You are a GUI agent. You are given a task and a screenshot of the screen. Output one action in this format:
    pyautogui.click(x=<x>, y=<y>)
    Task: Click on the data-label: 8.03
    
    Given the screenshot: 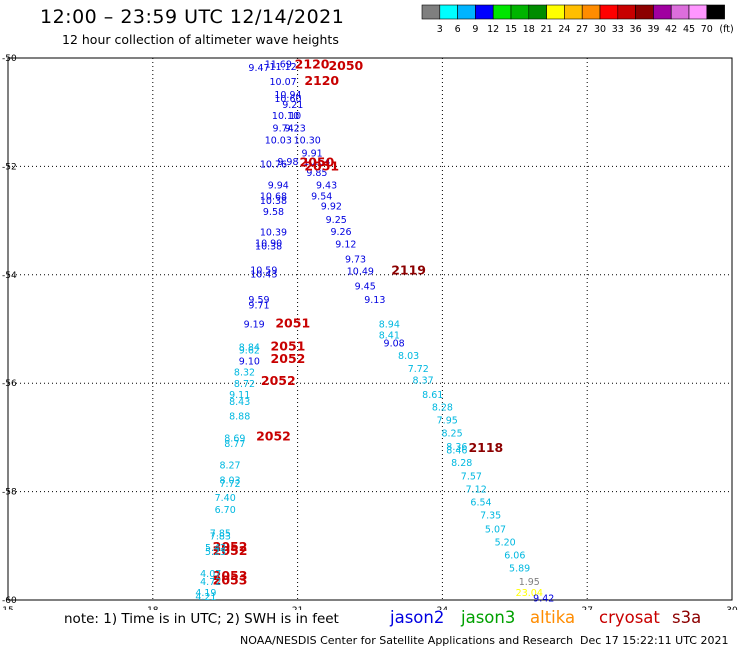 What is the action you would take?
    pyautogui.click(x=408, y=356)
    